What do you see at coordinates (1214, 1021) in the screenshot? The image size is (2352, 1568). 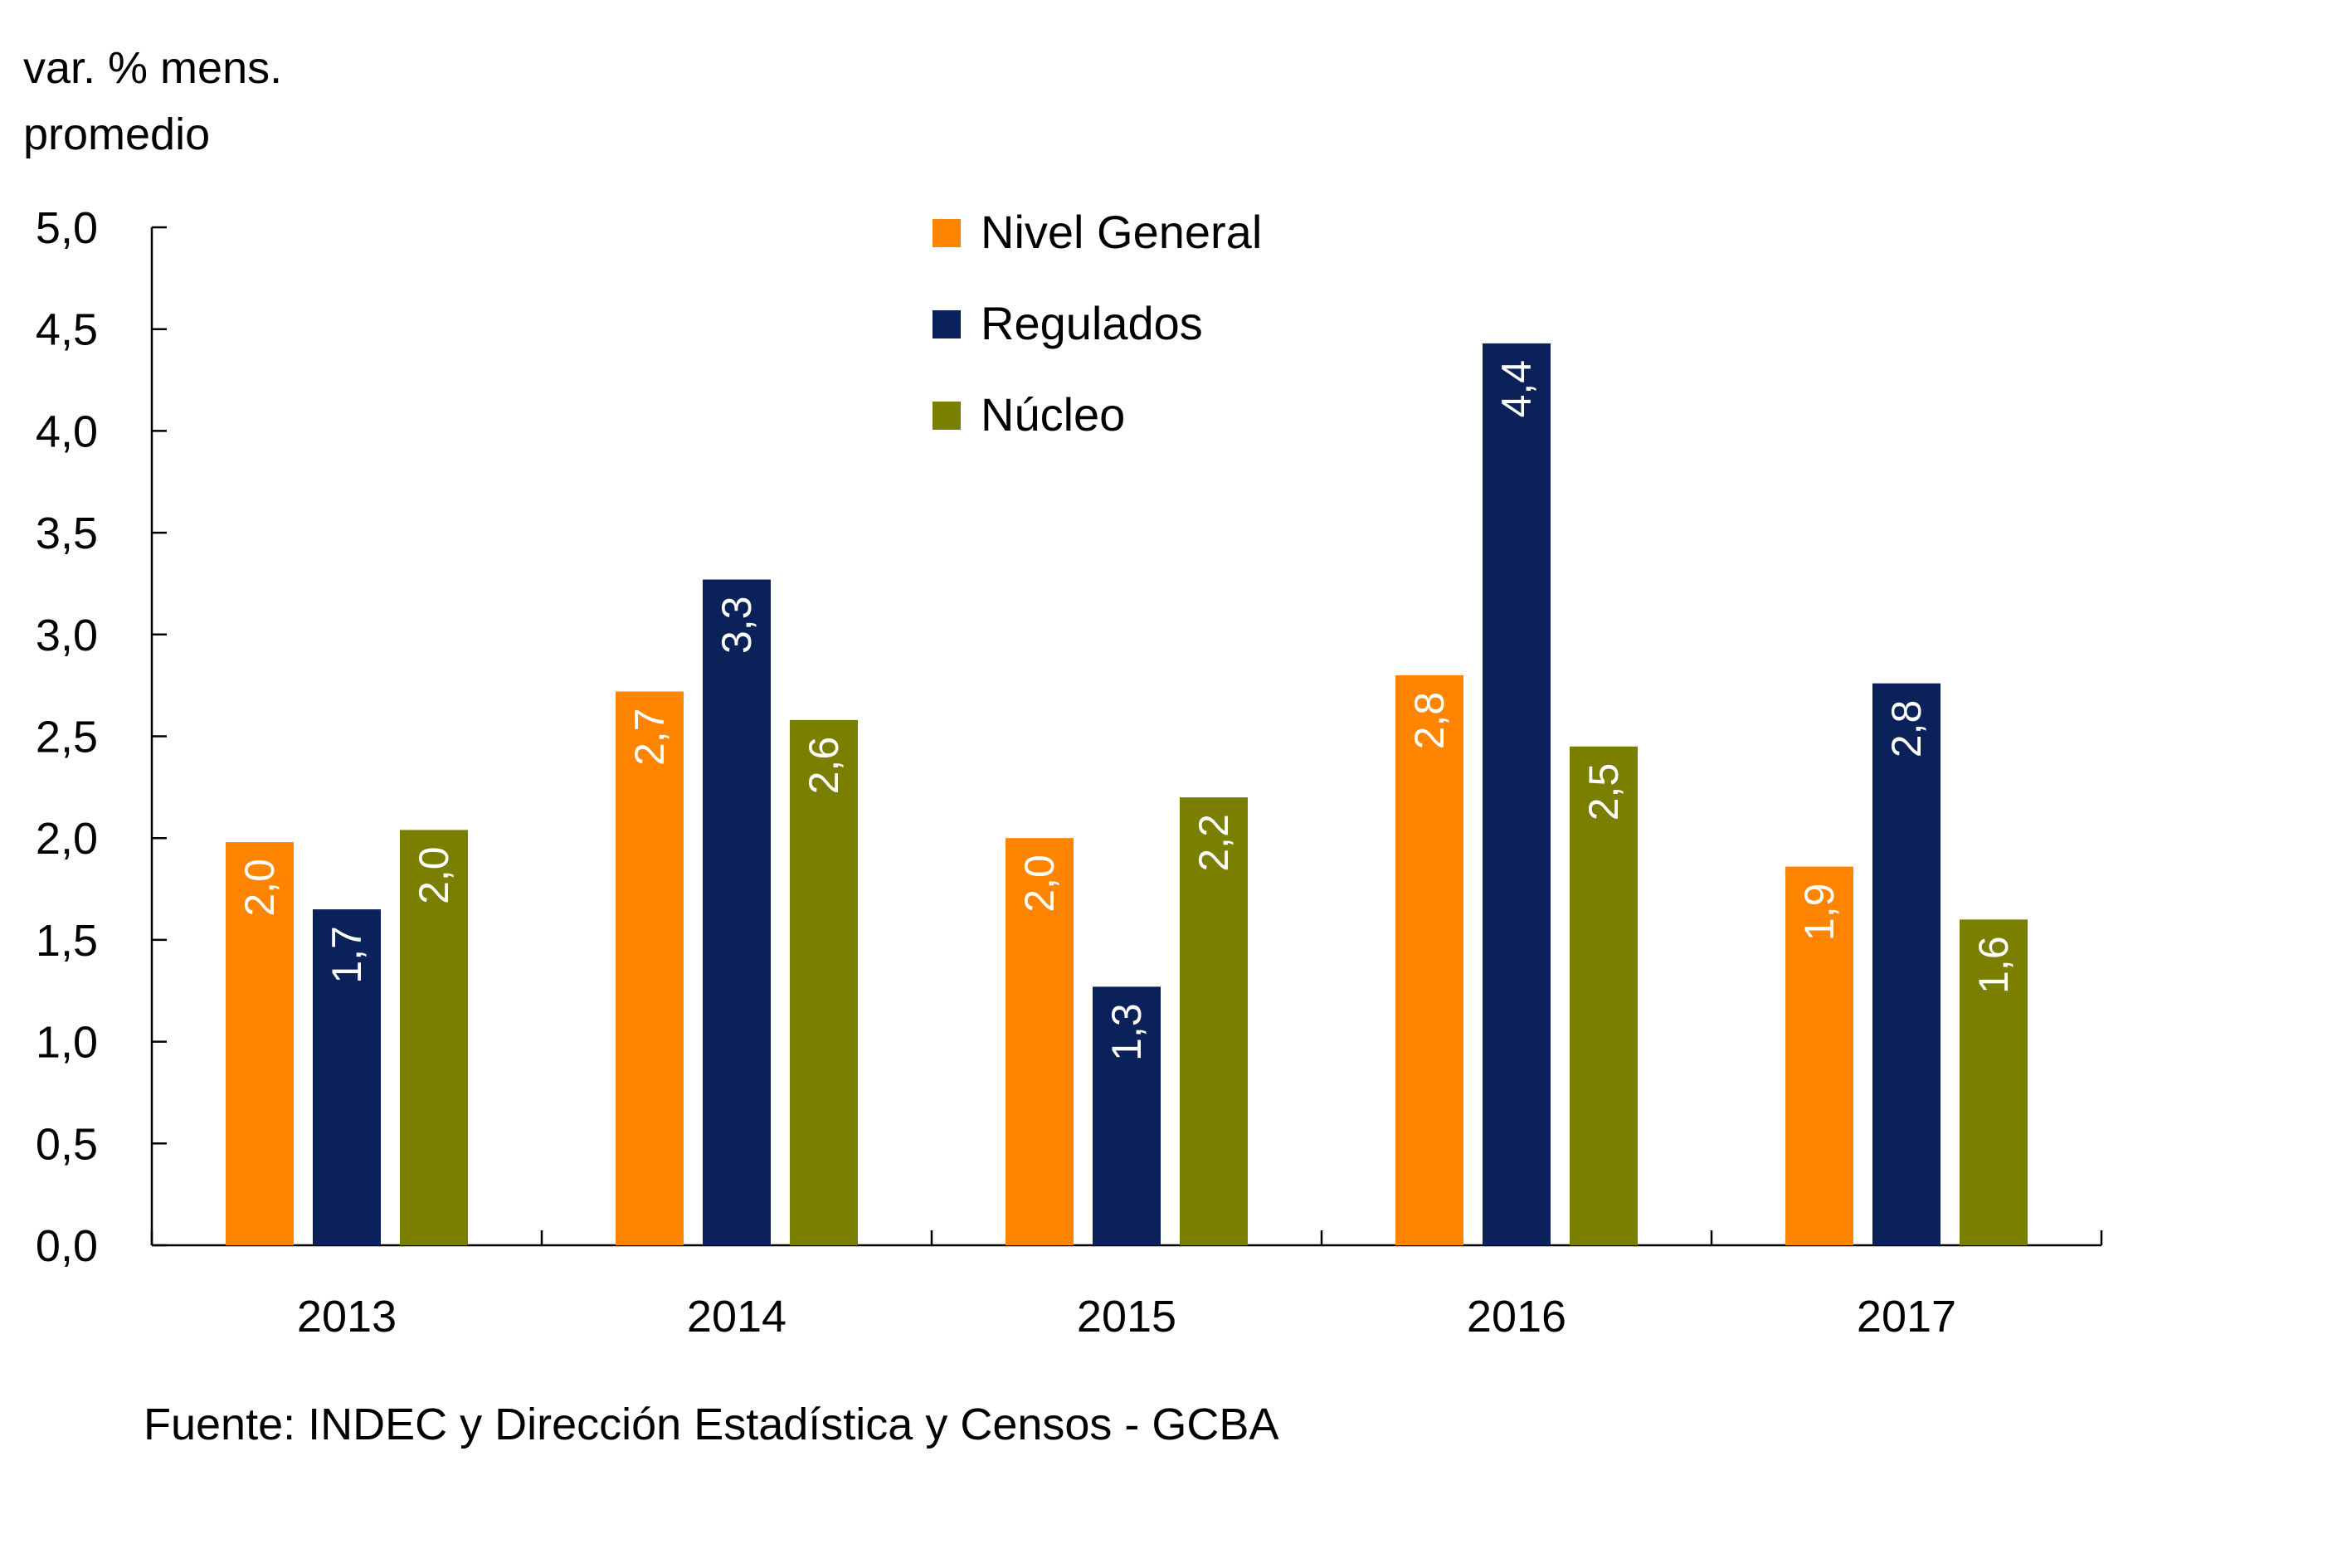 I see `bar-n-cleo-2015` at bounding box center [1214, 1021].